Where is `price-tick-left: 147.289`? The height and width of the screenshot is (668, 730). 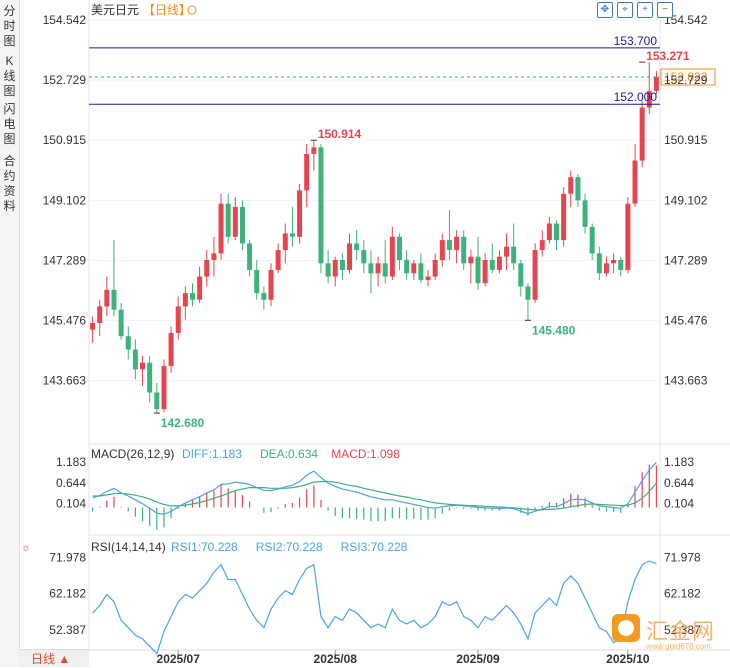 price-tick-left: 147.289 is located at coordinates (65, 260).